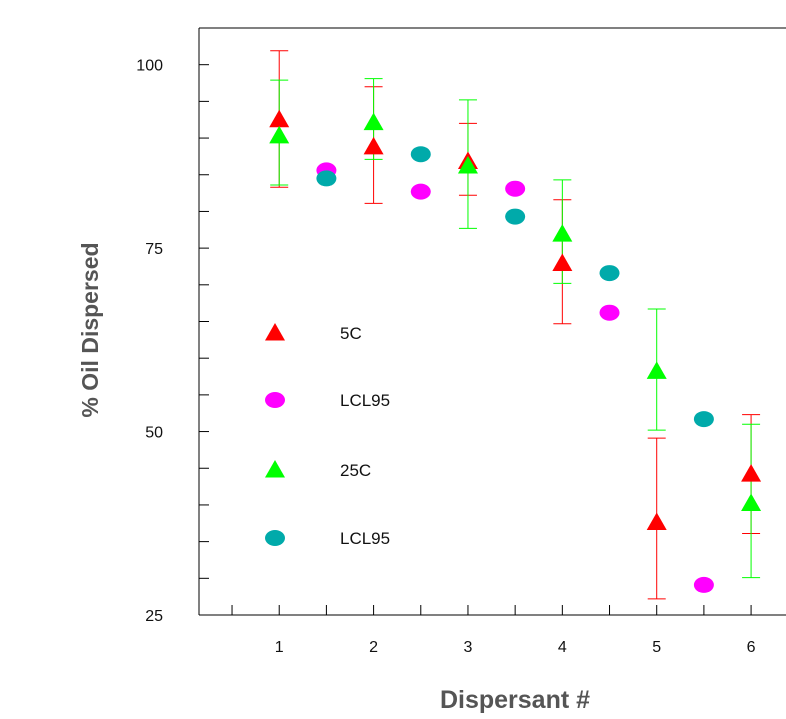  I want to click on y-tick-label: 50, so click(154, 433).